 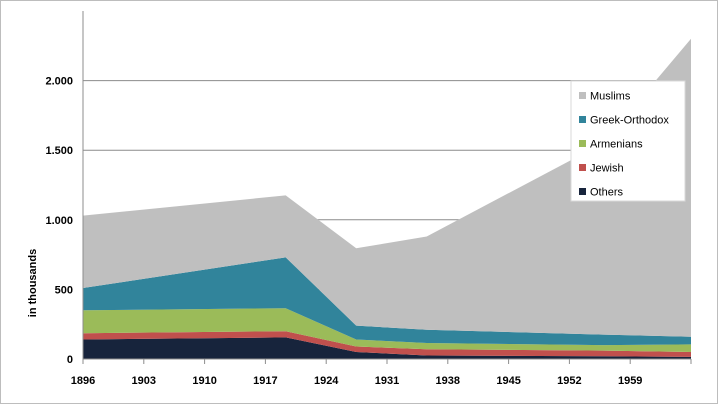 What do you see at coordinates (629, 121) in the screenshot?
I see `legend-label: Greek-Orthodox` at bounding box center [629, 121].